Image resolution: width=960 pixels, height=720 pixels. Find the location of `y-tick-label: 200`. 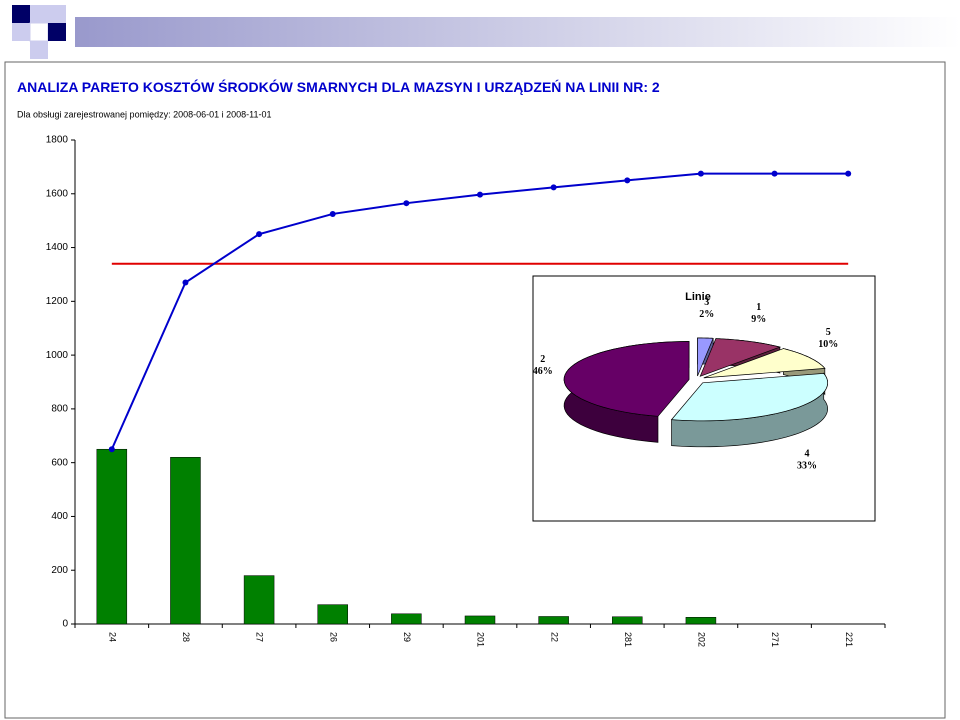

y-tick-label: 200 is located at coordinates (59, 570).